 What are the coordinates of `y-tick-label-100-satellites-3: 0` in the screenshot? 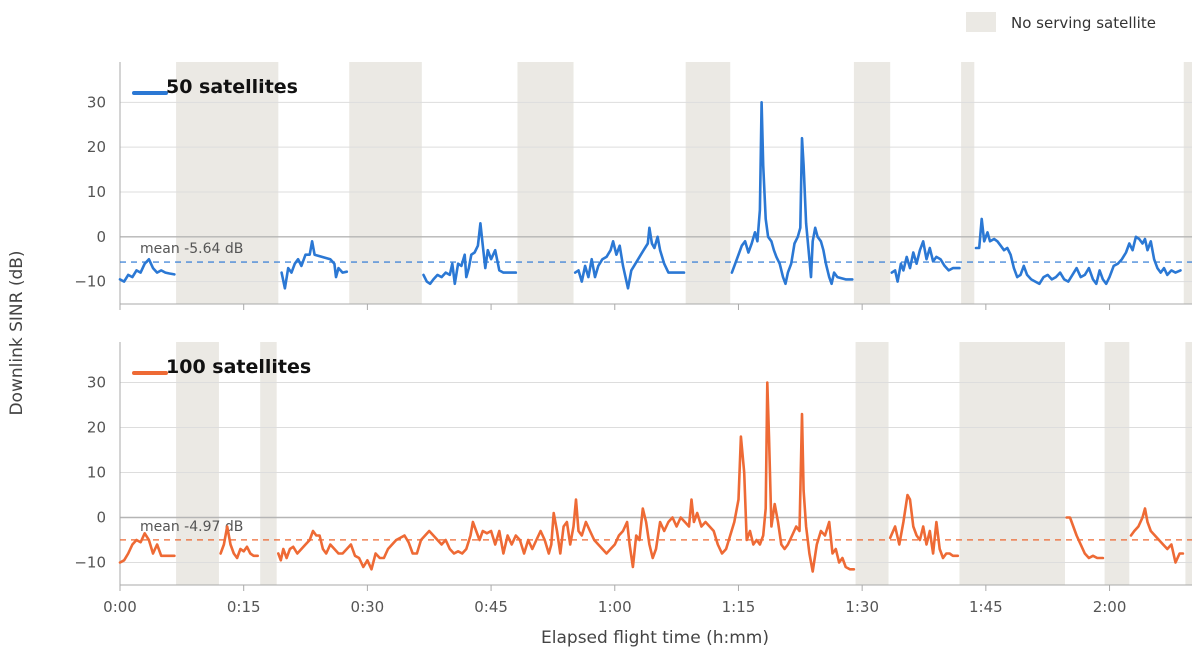 It's located at (101, 518).